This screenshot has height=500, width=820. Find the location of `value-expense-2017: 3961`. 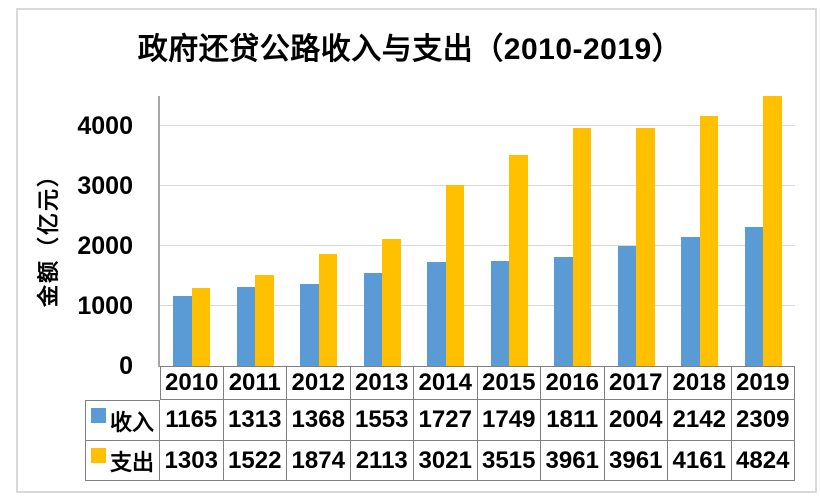

value-expense-2017: 3961 is located at coordinates (636, 461).